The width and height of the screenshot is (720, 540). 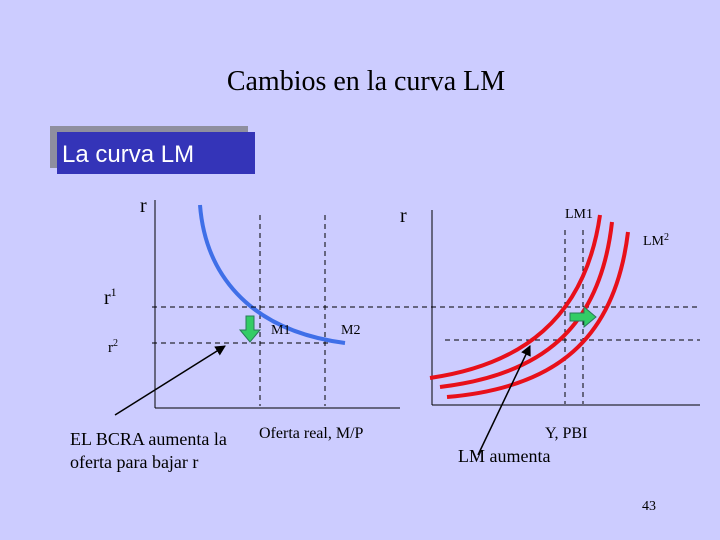 I want to click on m1-label: M1, so click(x=280, y=330).